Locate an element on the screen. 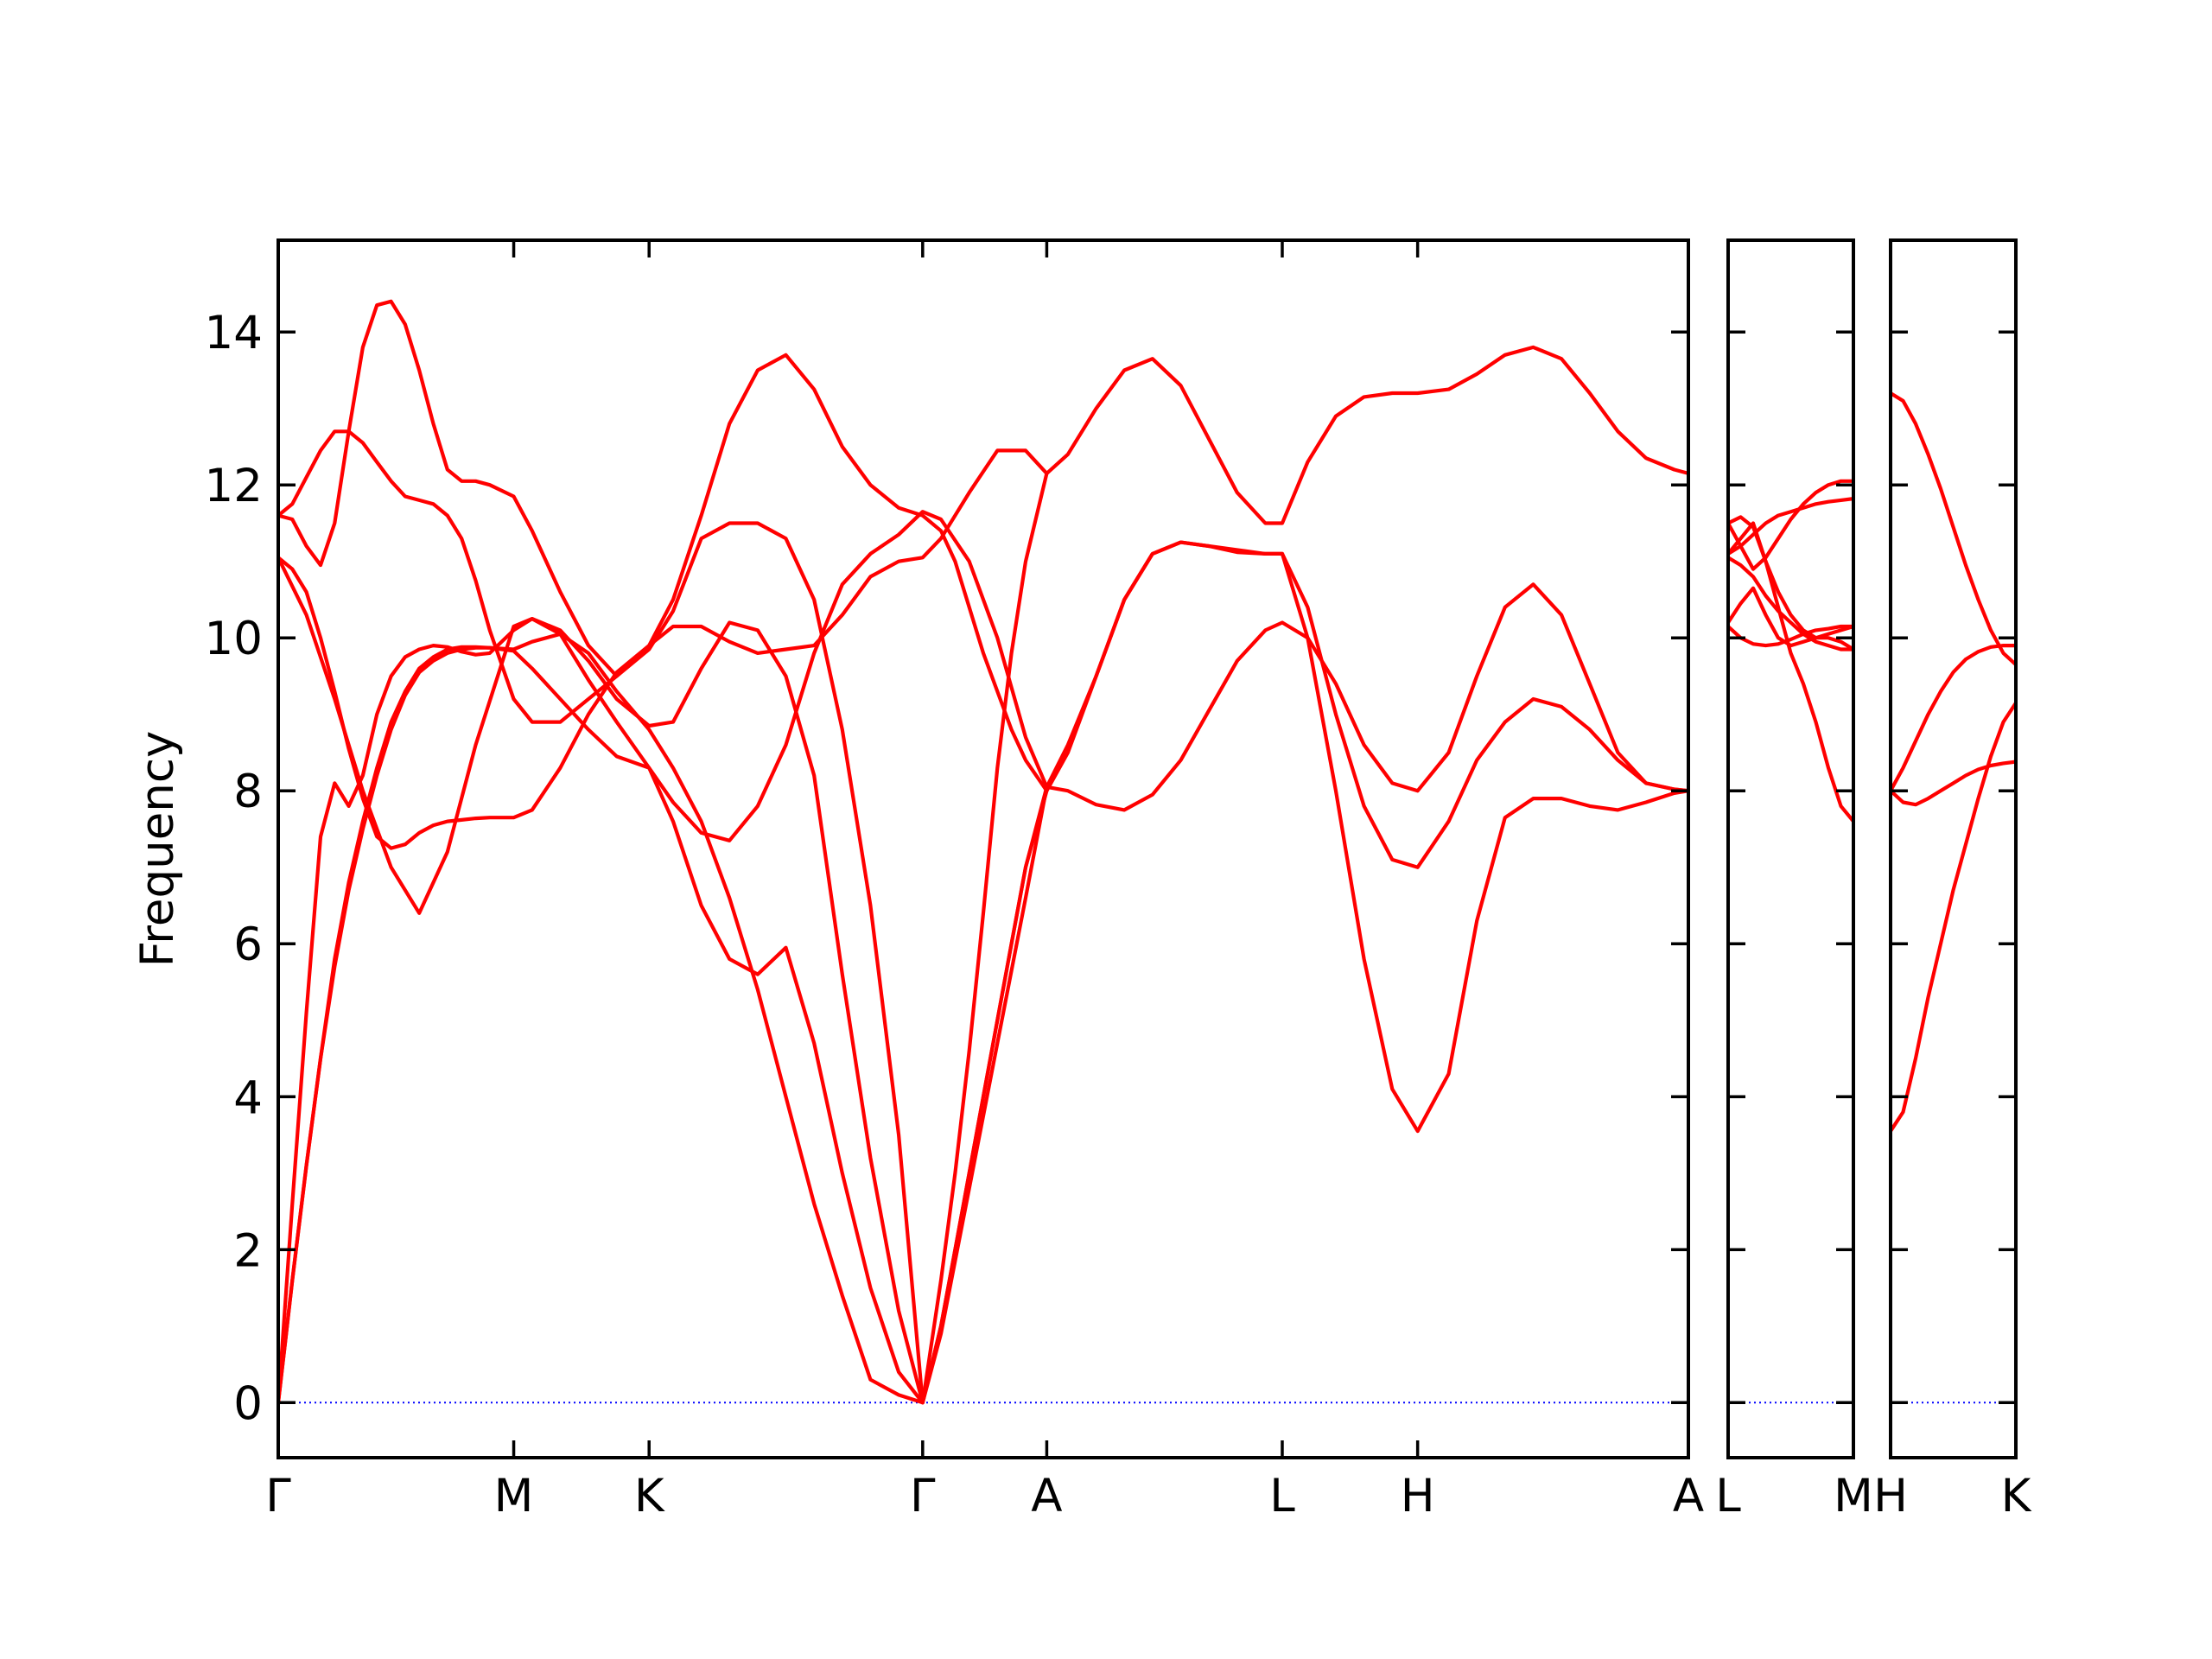  y-tick-label: 2 is located at coordinates (248, 1250).